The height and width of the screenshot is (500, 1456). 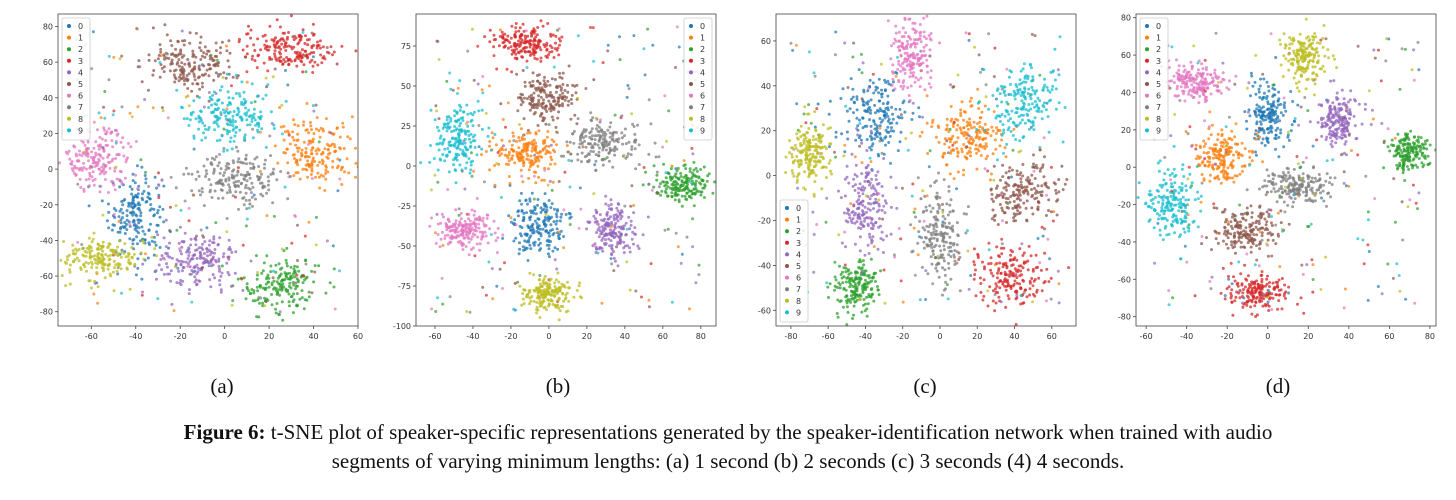 What do you see at coordinates (46, 276) in the screenshot?
I see `y-tick-label: -60` at bounding box center [46, 276].